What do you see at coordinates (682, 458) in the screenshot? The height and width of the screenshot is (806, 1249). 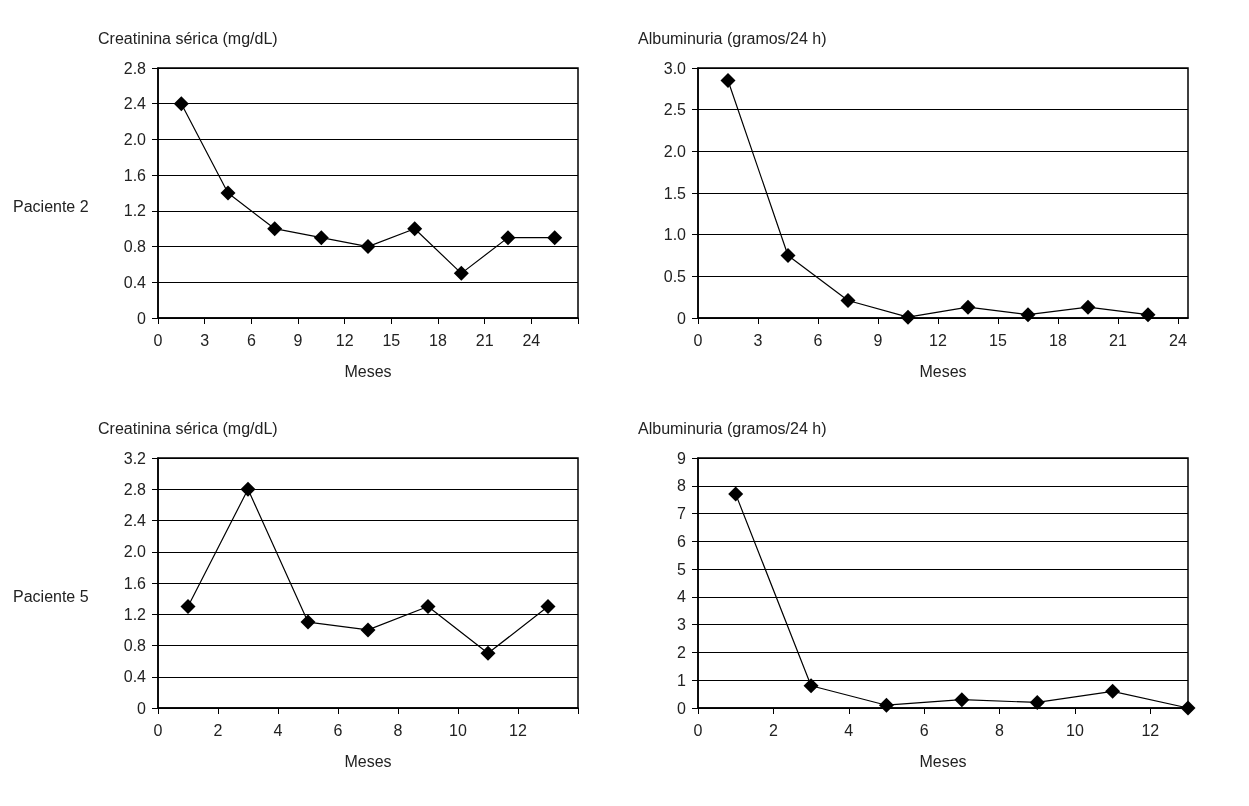 I see `y-tick-label: 9` at bounding box center [682, 458].